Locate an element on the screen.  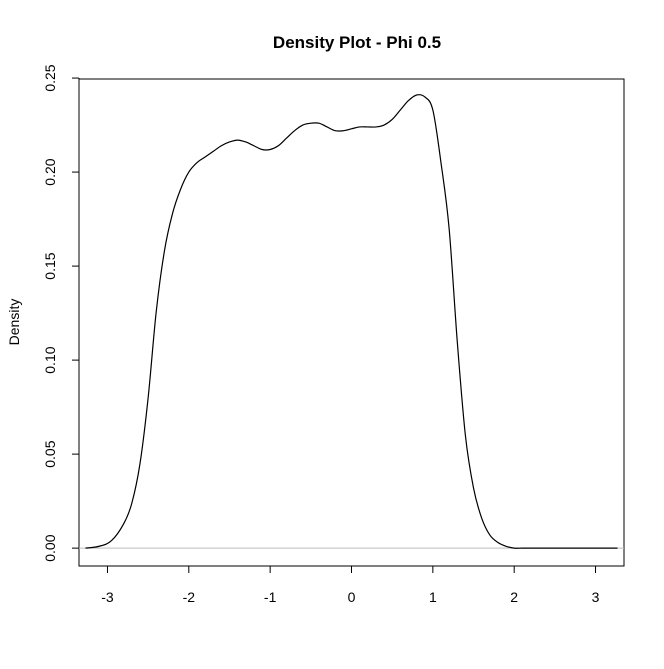
x-tick-label: 3 is located at coordinates (596, 597).